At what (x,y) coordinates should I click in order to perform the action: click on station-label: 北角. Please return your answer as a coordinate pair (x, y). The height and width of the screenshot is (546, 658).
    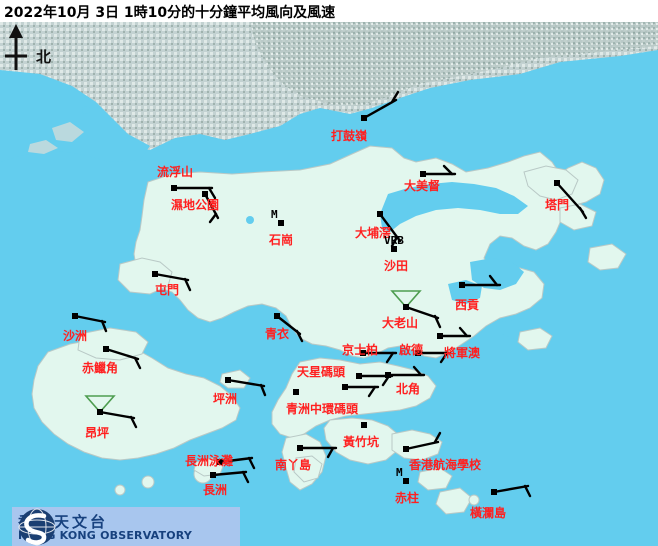
    Looking at the image, I should click on (408, 389).